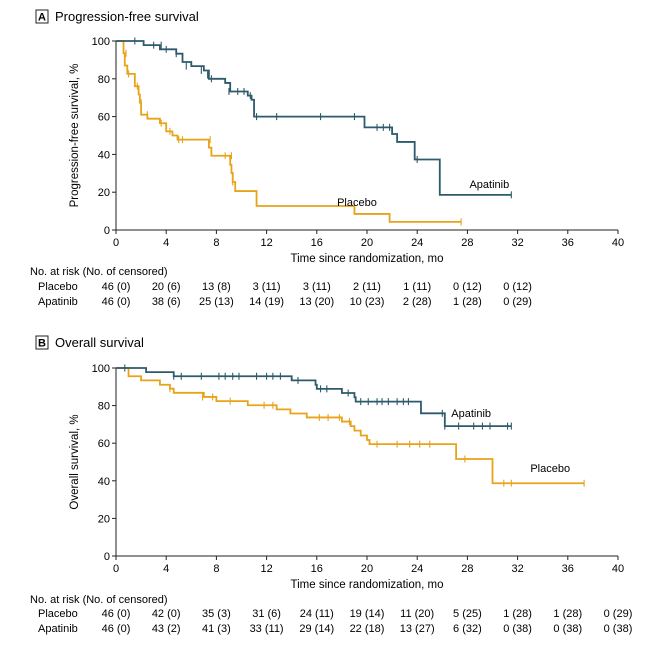 This screenshot has height=648, width=670. I want to click on risk-value: 43 (2), so click(166, 629).